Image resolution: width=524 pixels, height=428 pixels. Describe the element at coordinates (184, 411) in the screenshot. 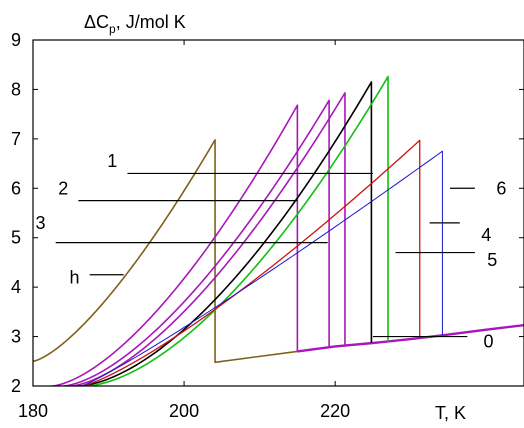

I see `x-tick-label: 200` at that location.